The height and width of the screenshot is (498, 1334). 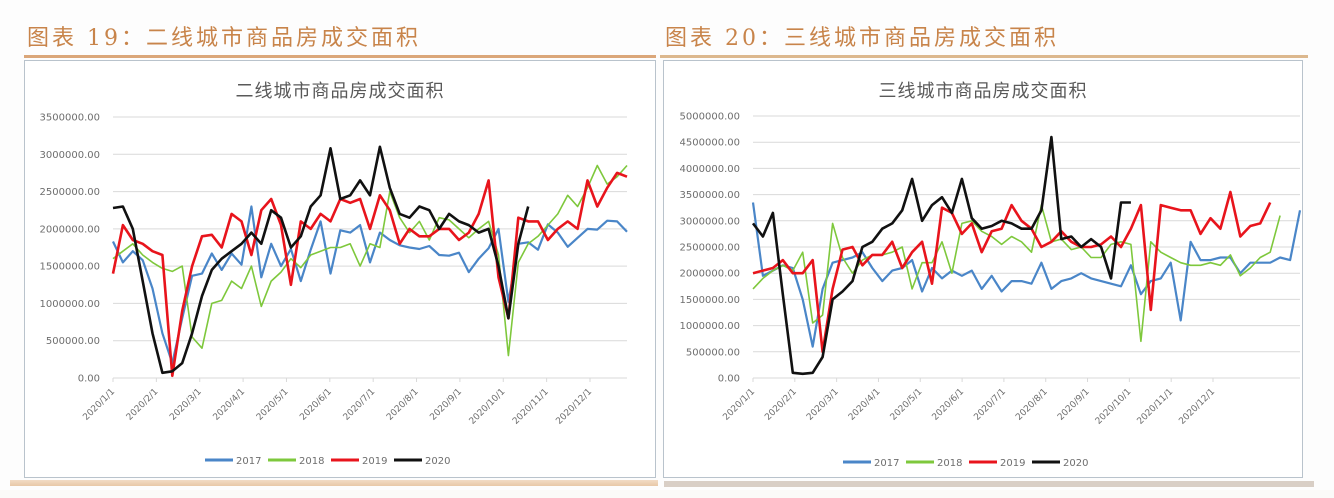 What do you see at coordinates (865, 405) in the screenshot?
I see `x-tick-label: 2020/4/1` at bounding box center [865, 405].